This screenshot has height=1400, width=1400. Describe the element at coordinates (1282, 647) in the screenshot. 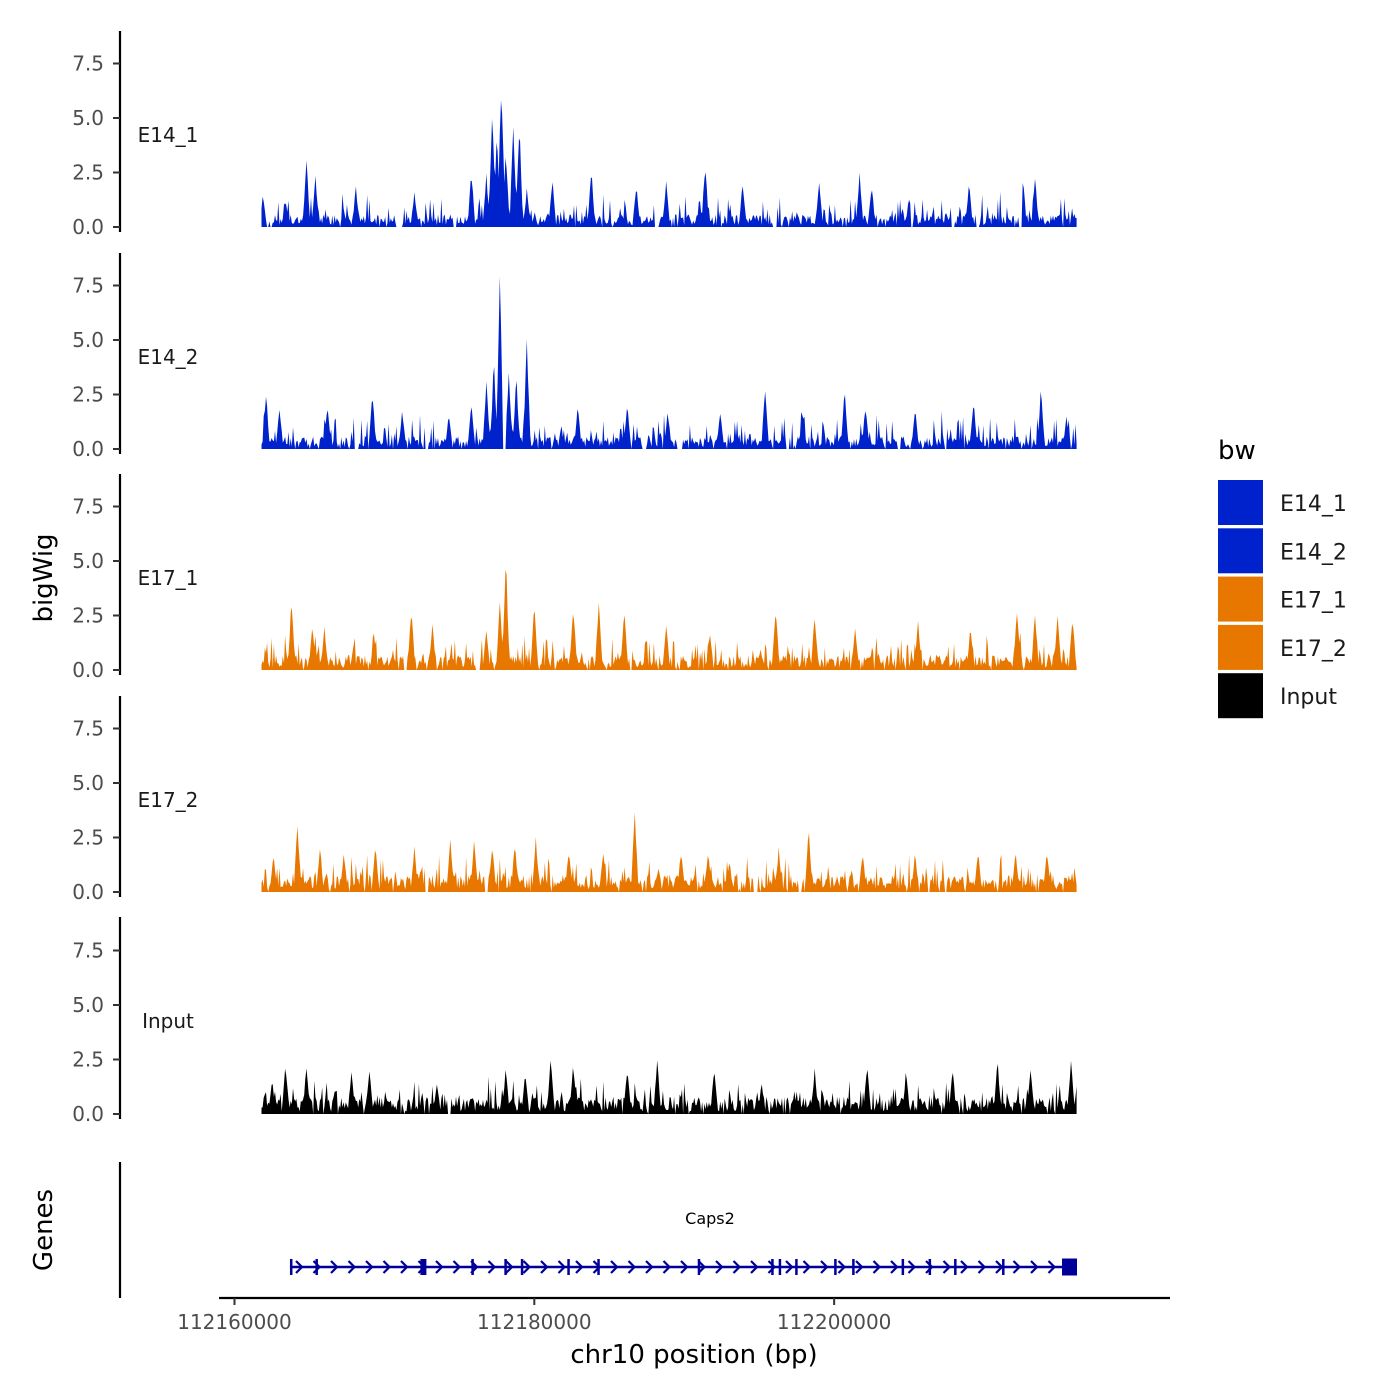

I see `legend-item: E17_2` at that location.